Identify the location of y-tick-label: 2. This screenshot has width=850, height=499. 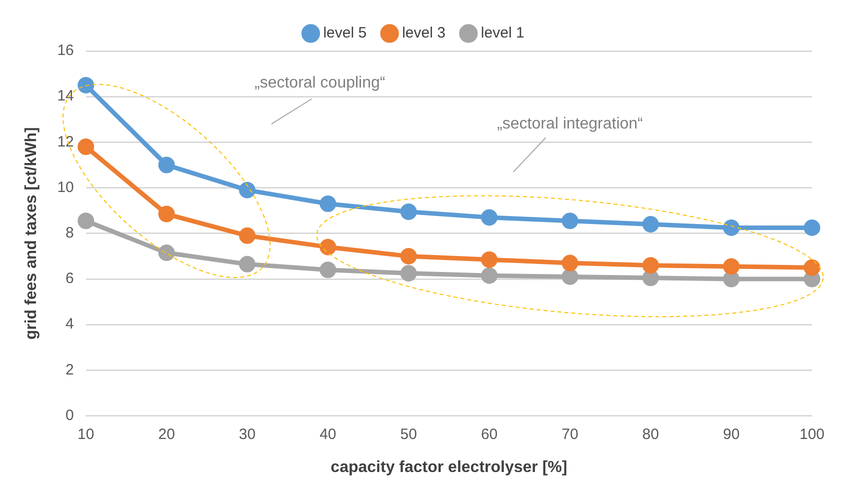
(70, 369).